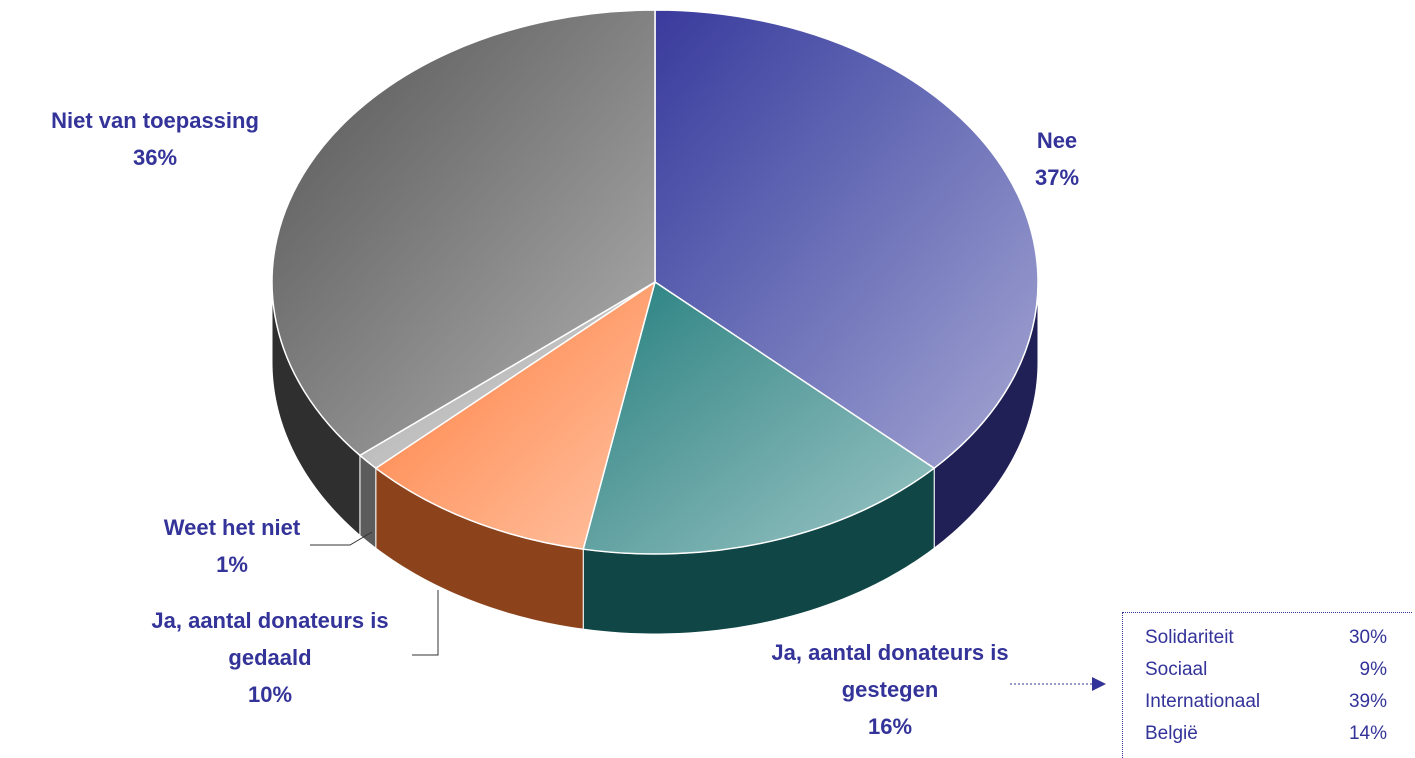 Image resolution: width=1415 pixels, height=758 pixels. What do you see at coordinates (232, 564) in the screenshot?
I see `value-label: 1%` at bounding box center [232, 564].